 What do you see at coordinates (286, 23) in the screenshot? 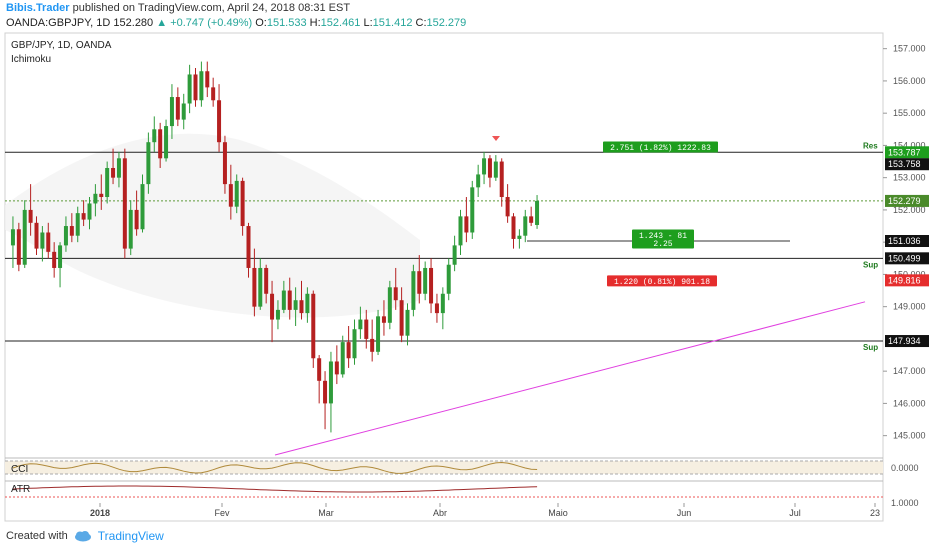
I see `open-value: 151.533` at bounding box center [286, 23].